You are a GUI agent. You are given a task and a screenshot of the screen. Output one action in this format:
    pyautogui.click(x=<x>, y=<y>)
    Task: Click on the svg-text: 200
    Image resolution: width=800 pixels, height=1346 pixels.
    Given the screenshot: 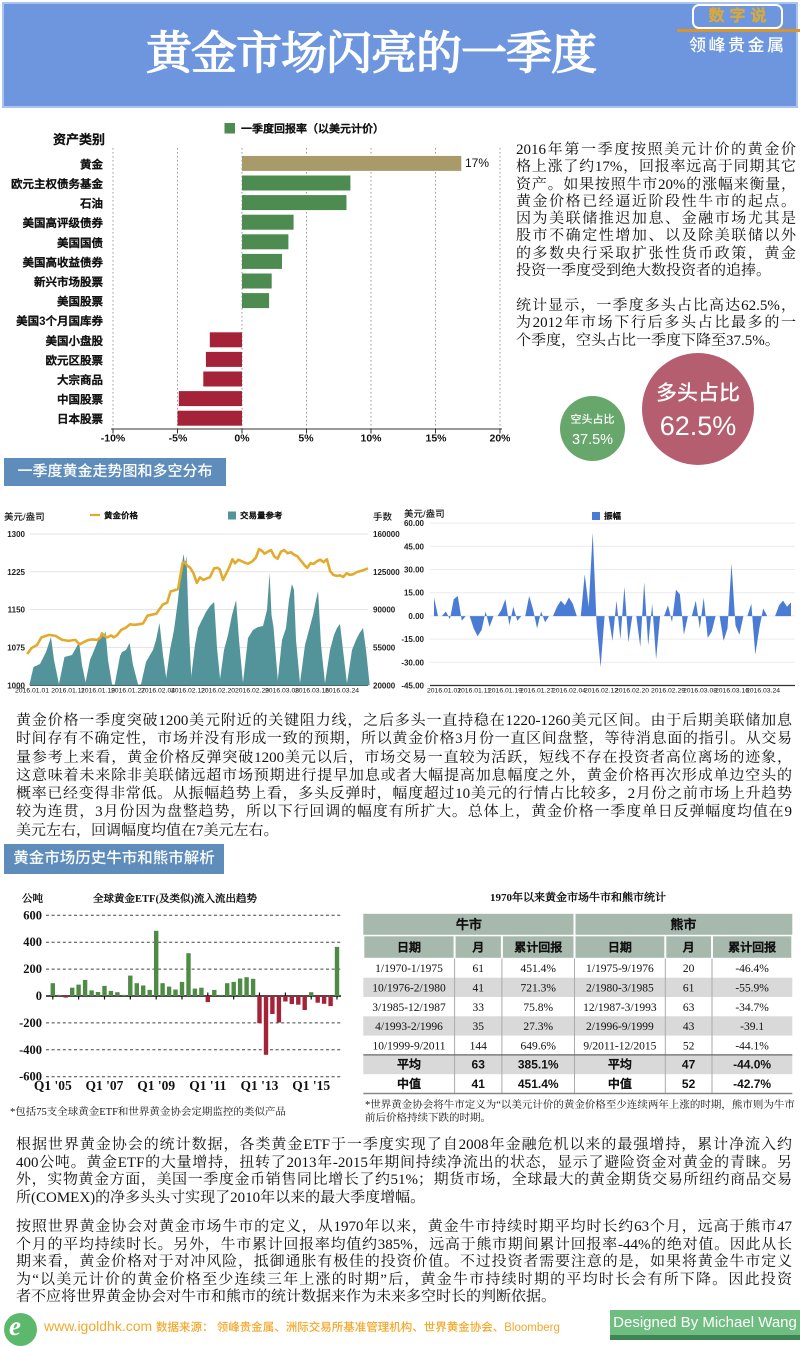 What is the action you would take?
    pyautogui.click(x=32, y=969)
    